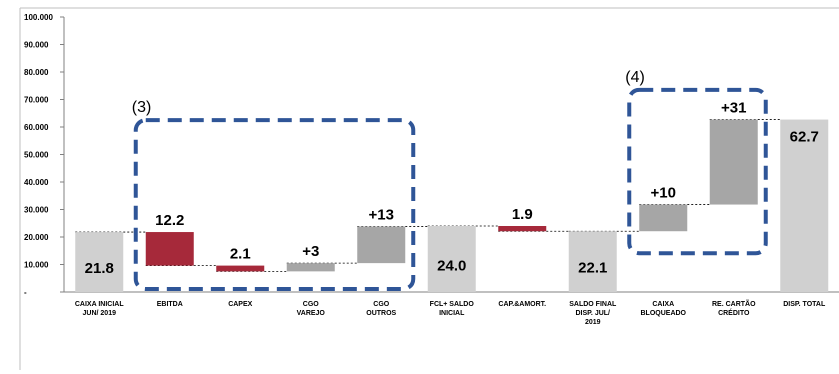  I want to click on category-label: EBITDA, so click(170, 304).